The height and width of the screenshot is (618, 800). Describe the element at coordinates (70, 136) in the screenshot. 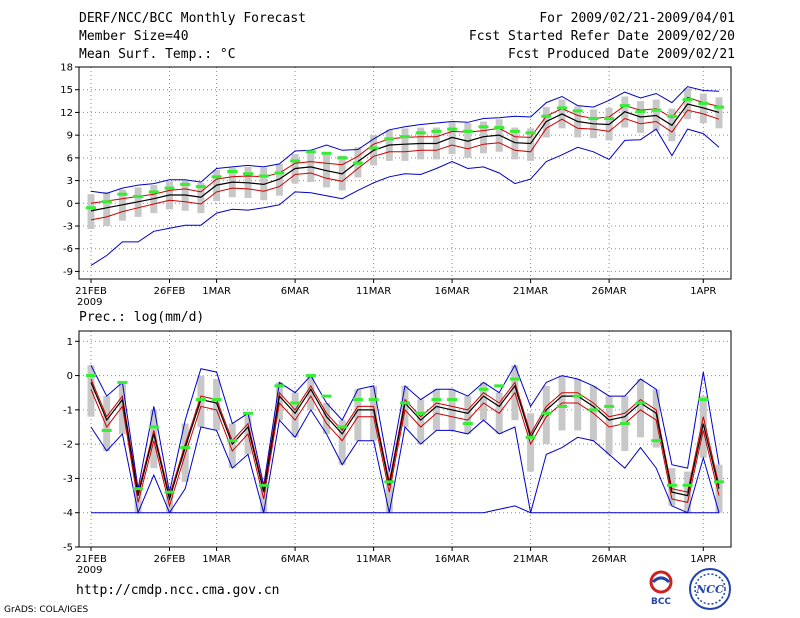

I see `y-tick-label: 9` at that location.